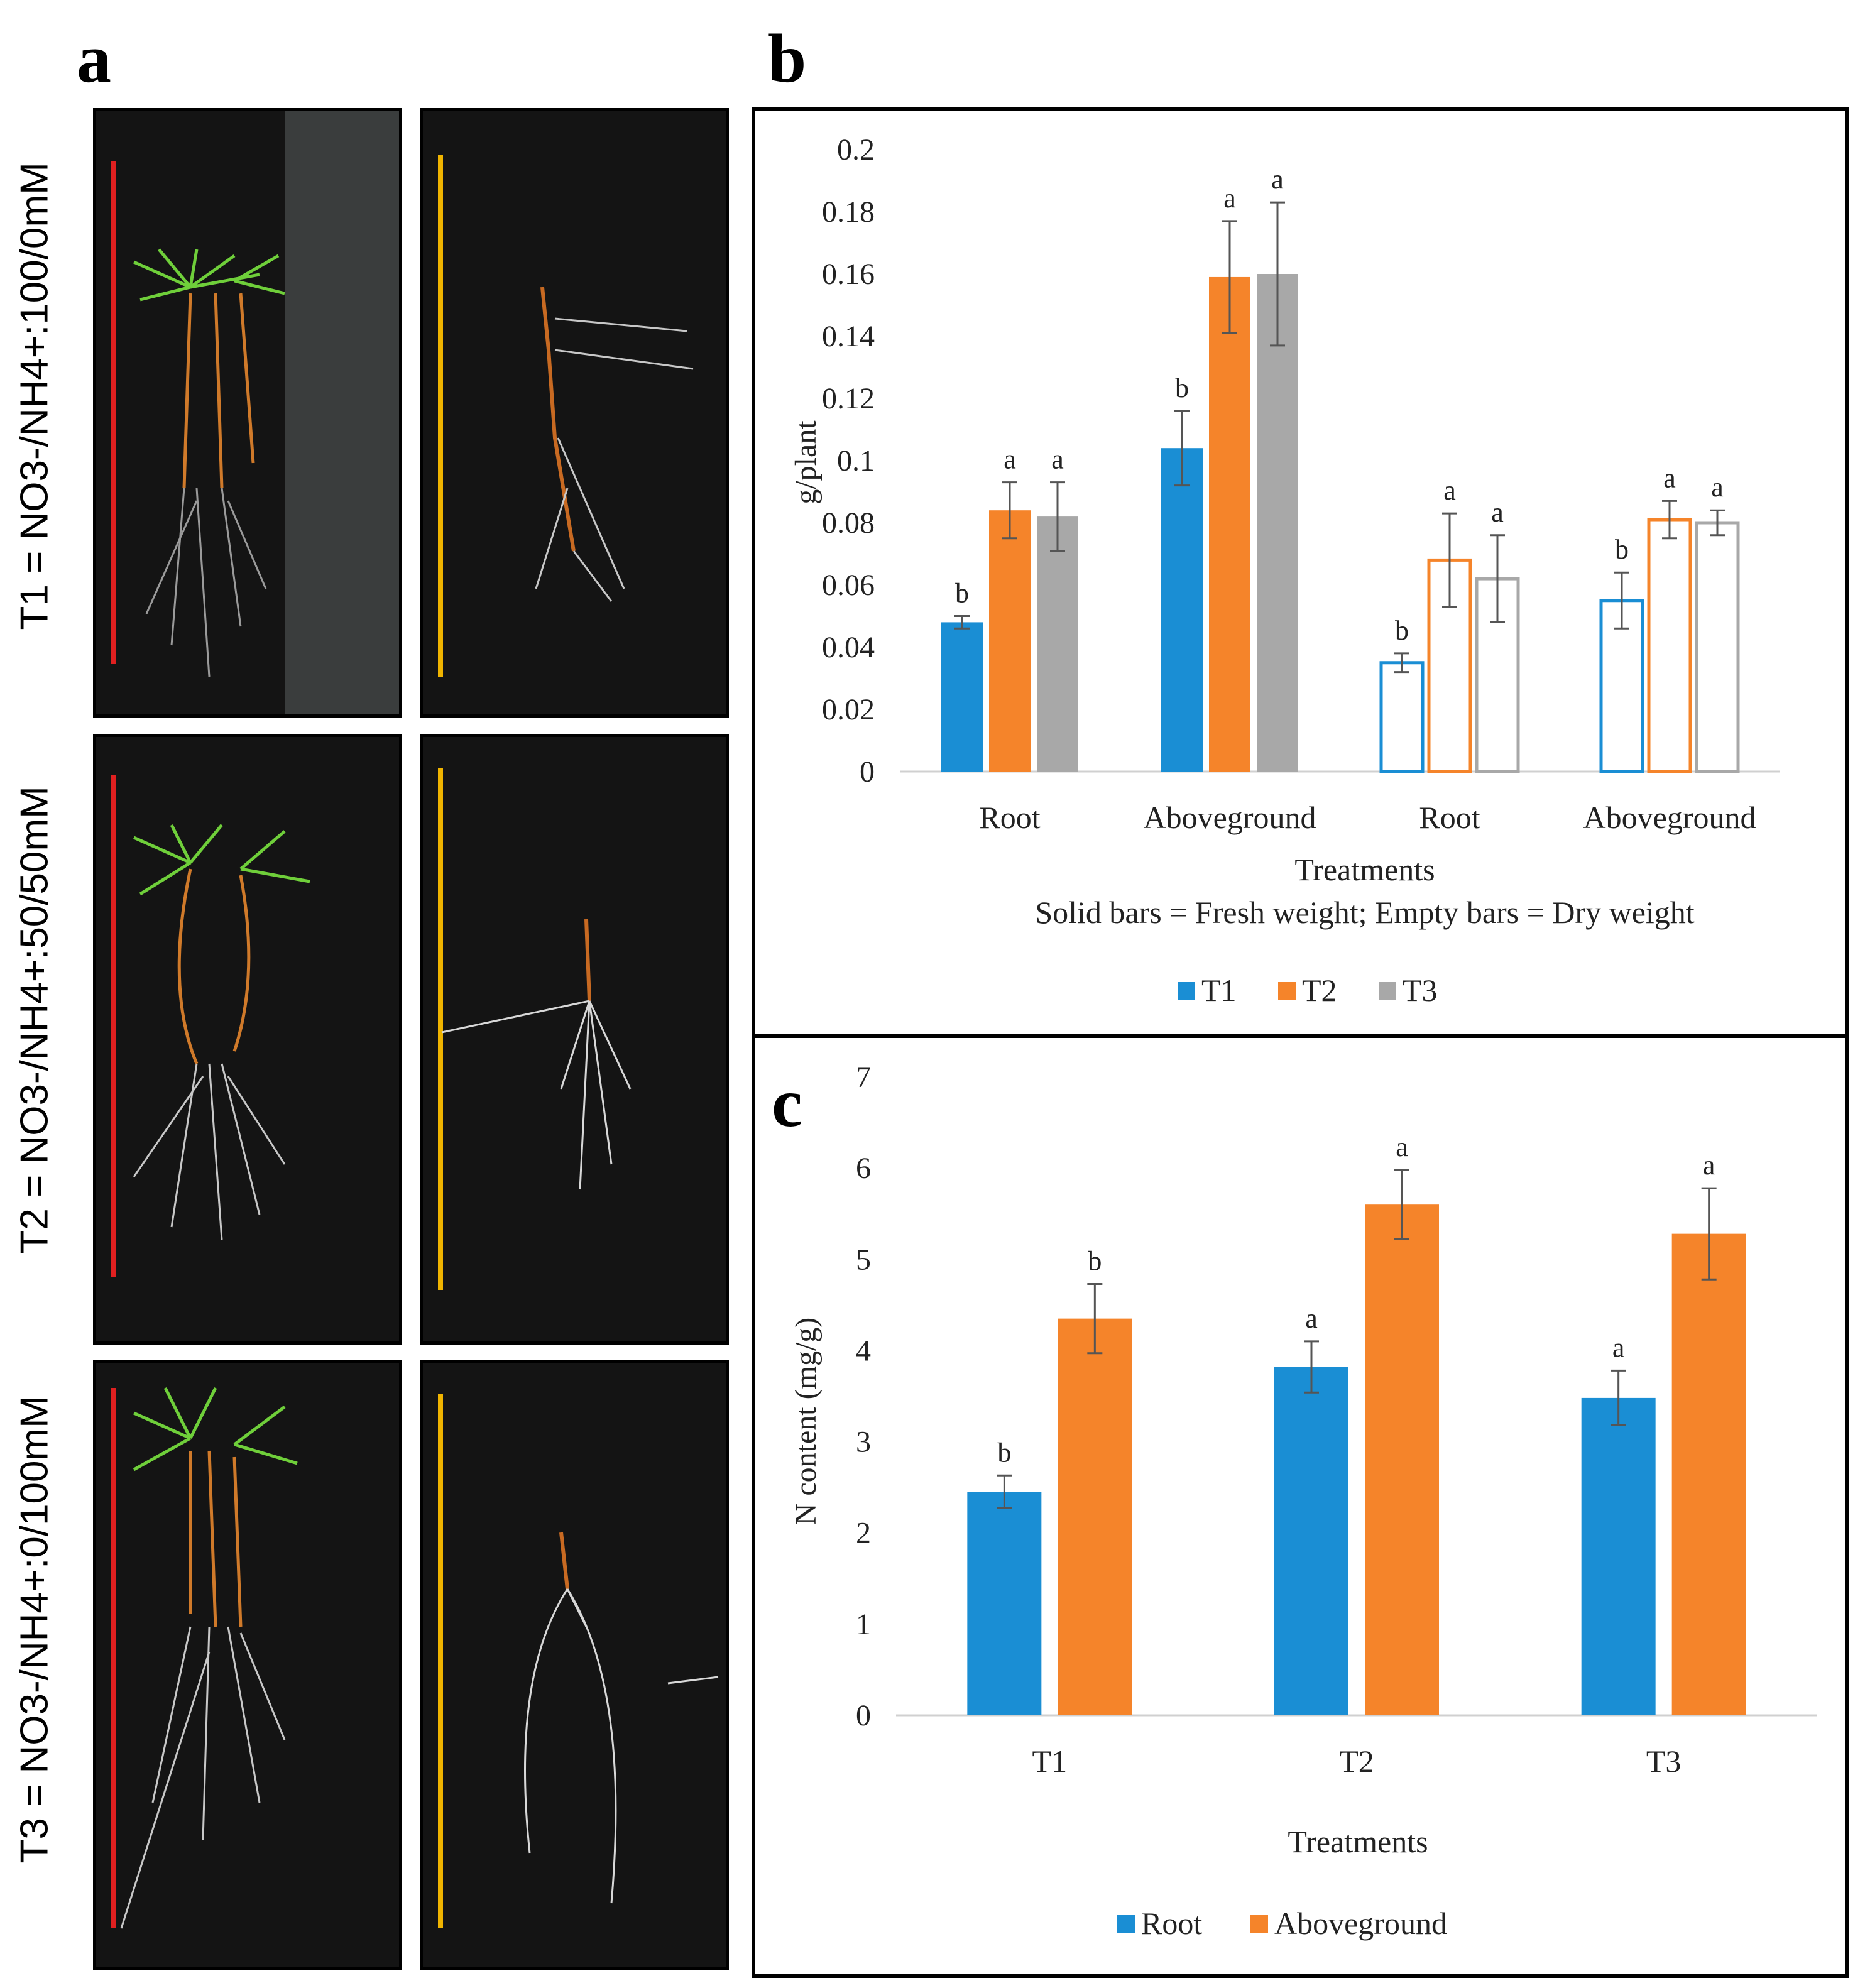 This screenshot has width=1865, height=1988. What do you see at coordinates (863, 1077) in the screenshot?
I see `c-y-tick-label: 7` at bounding box center [863, 1077].